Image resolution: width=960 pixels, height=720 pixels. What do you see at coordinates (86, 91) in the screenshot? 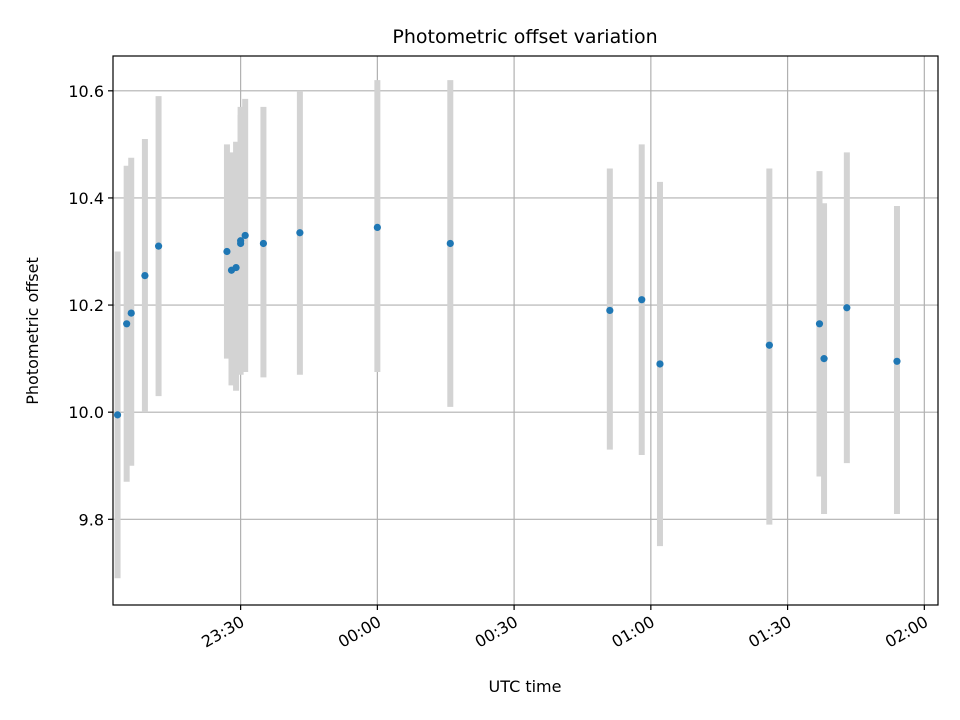
I see `y-tick-label: 10.6` at bounding box center [86, 91].